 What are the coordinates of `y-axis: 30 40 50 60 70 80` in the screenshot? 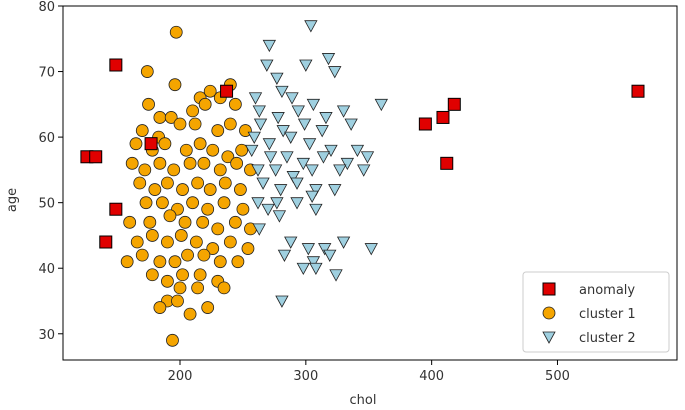 It's located at (50, 171).